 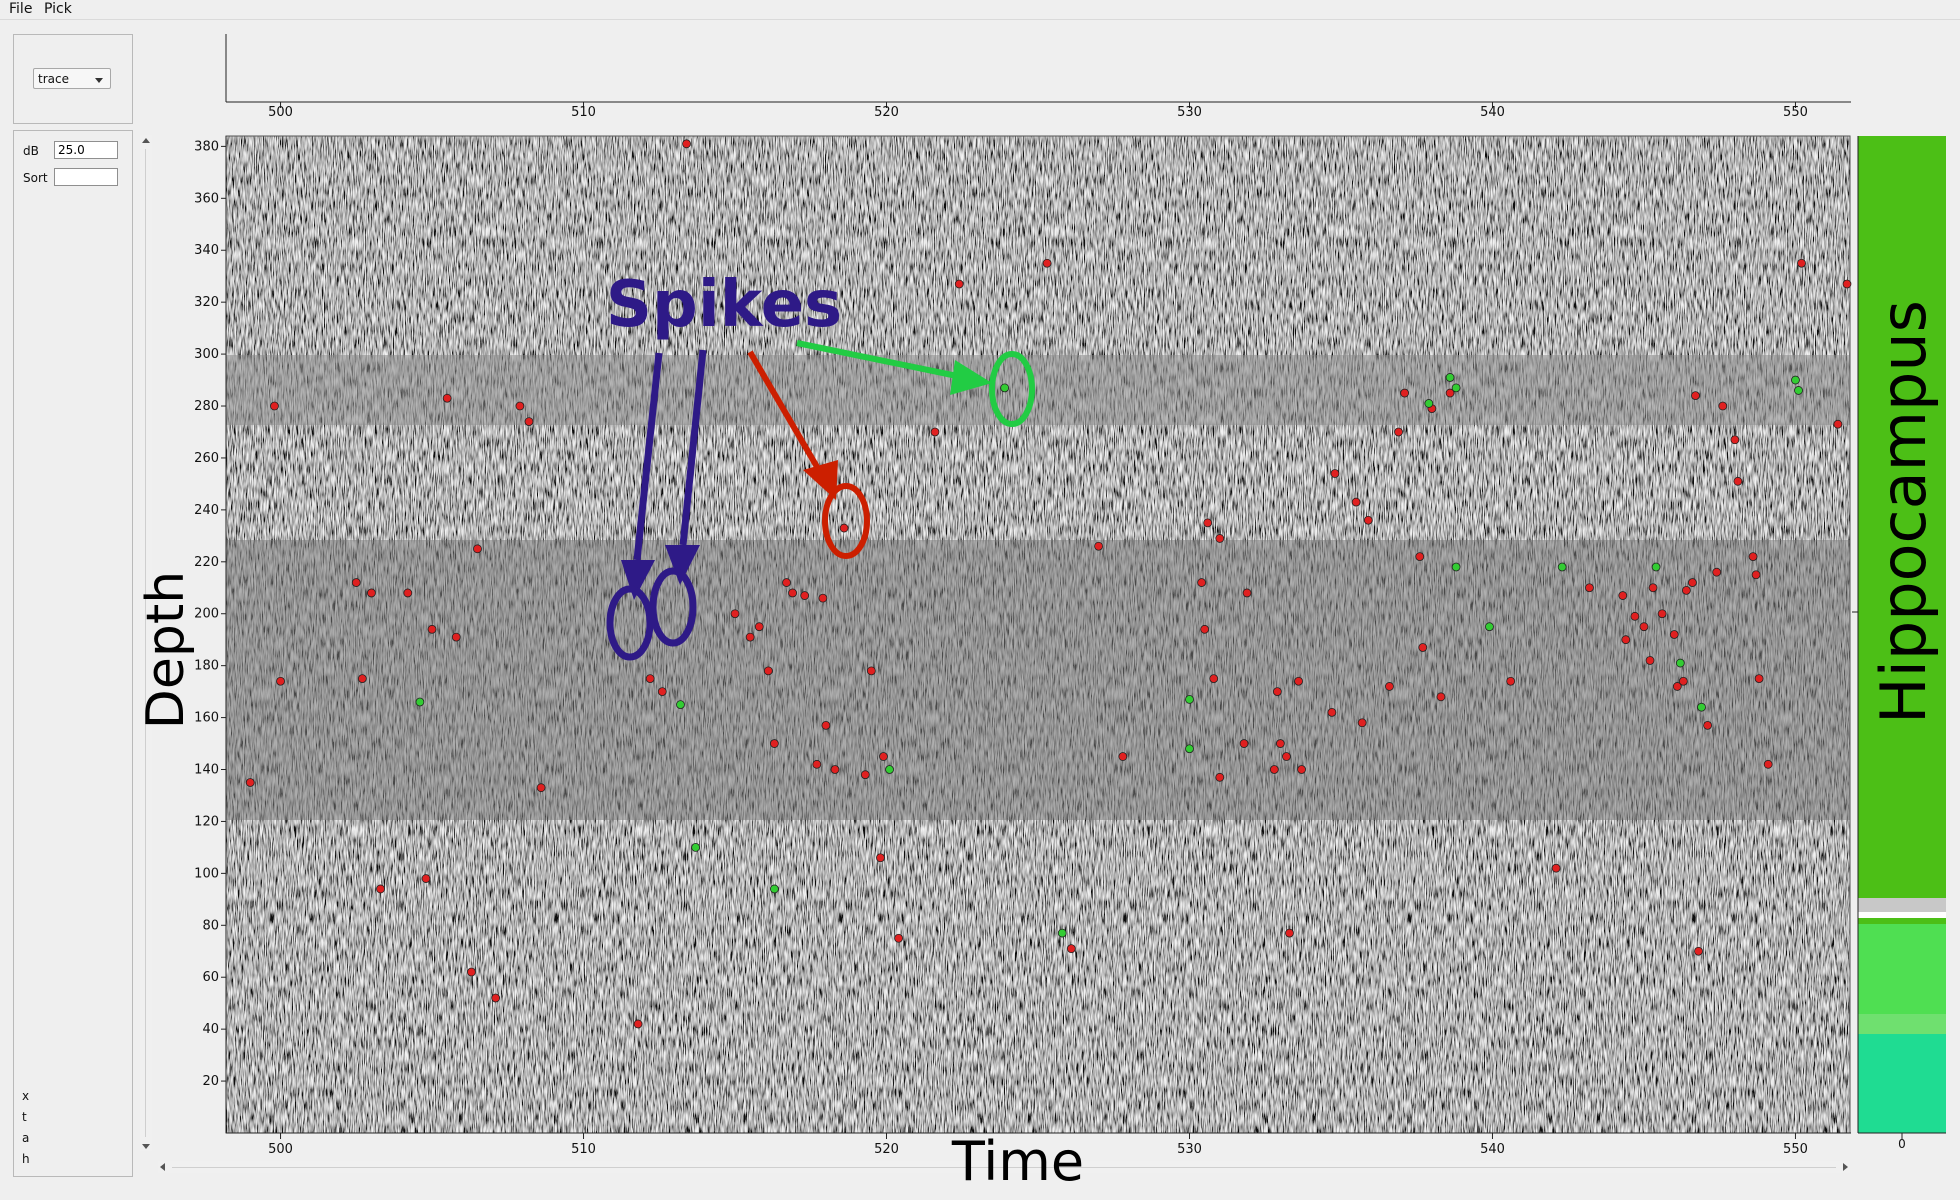 I want to click on scroll-up-icon, so click(x=146, y=140).